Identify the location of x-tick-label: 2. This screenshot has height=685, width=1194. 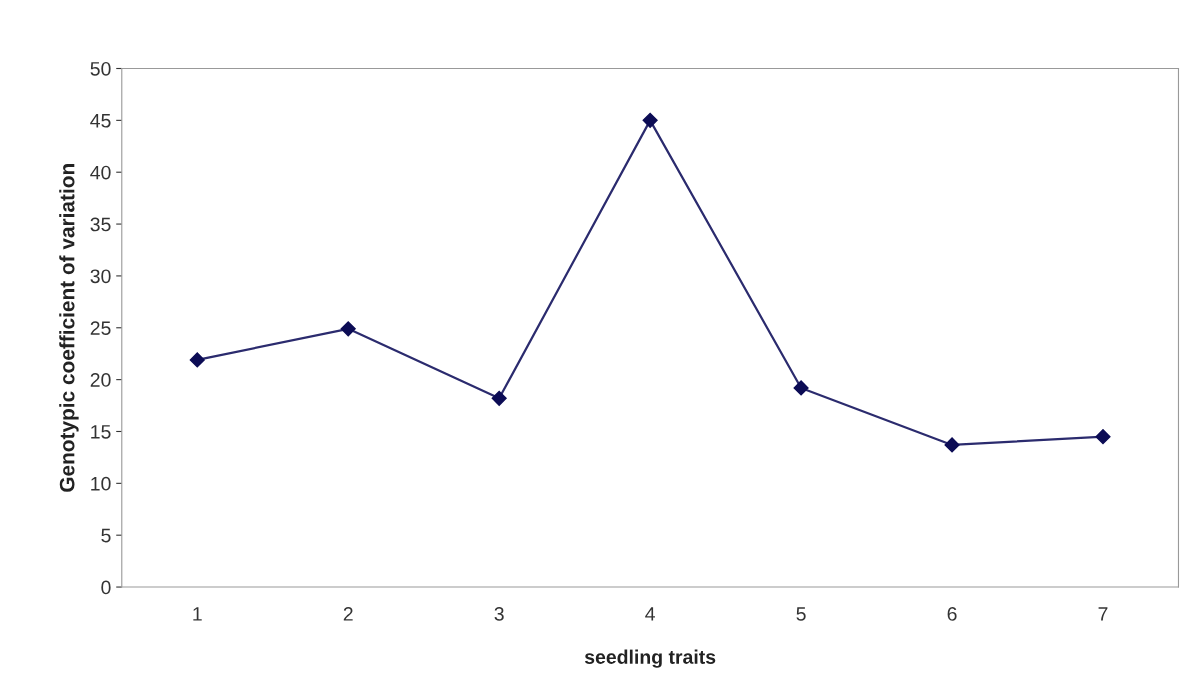
(348, 614).